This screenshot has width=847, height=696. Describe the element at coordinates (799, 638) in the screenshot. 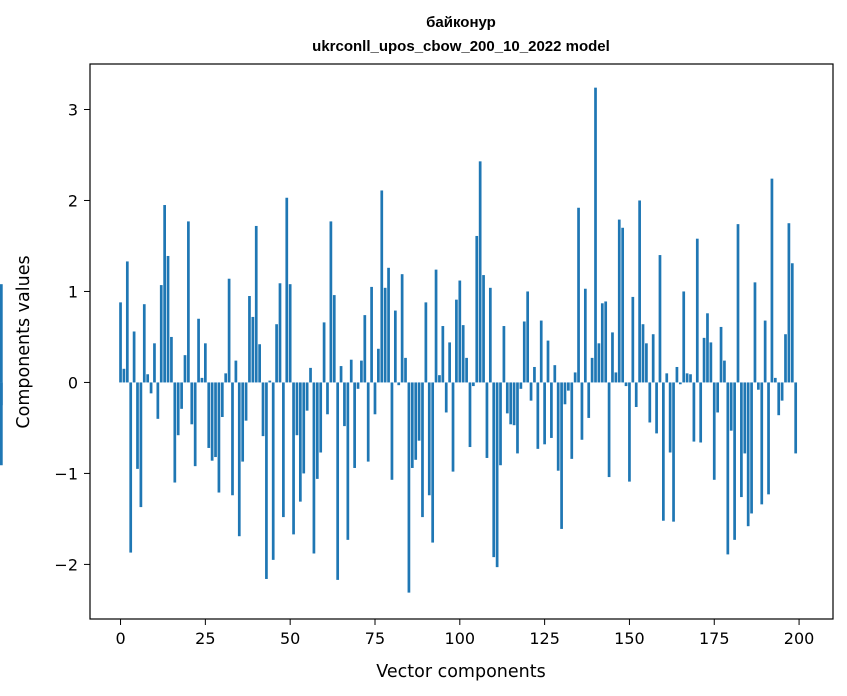

I see `x-tick-label: 200` at that location.